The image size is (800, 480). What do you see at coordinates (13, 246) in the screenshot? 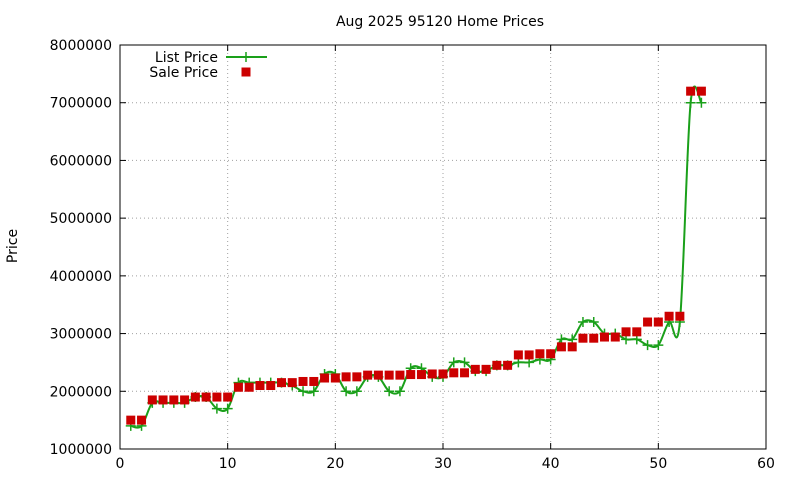
I see `y-axis-label: Price` at bounding box center [13, 246].